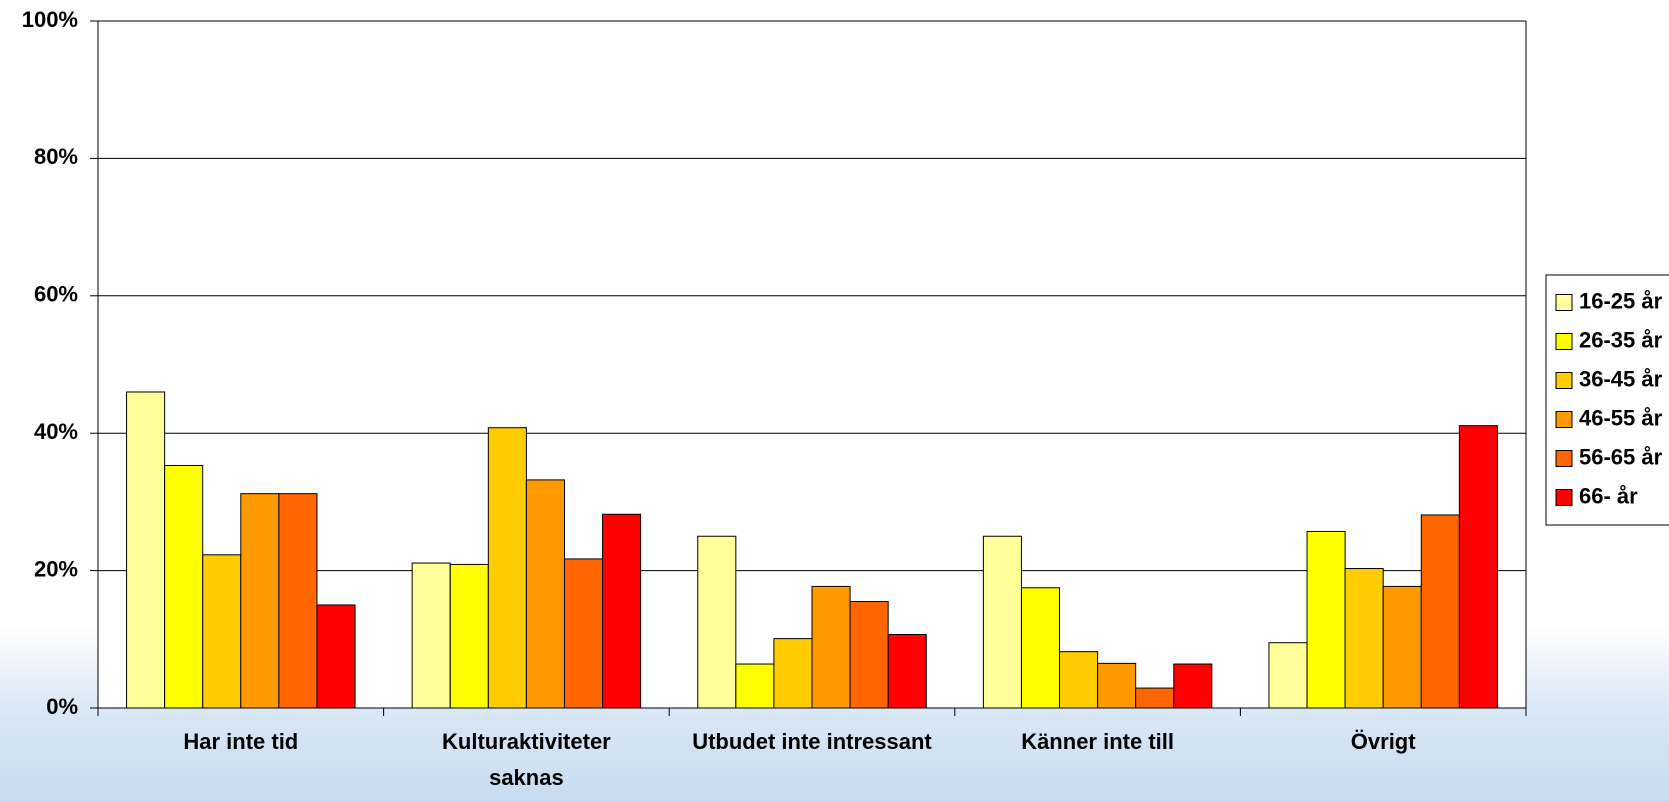 Image resolution: width=1669 pixels, height=802 pixels. What do you see at coordinates (1621, 417) in the screenshot?
I see `legend-label: 46-55 år` at bounding box center [1621, 417].